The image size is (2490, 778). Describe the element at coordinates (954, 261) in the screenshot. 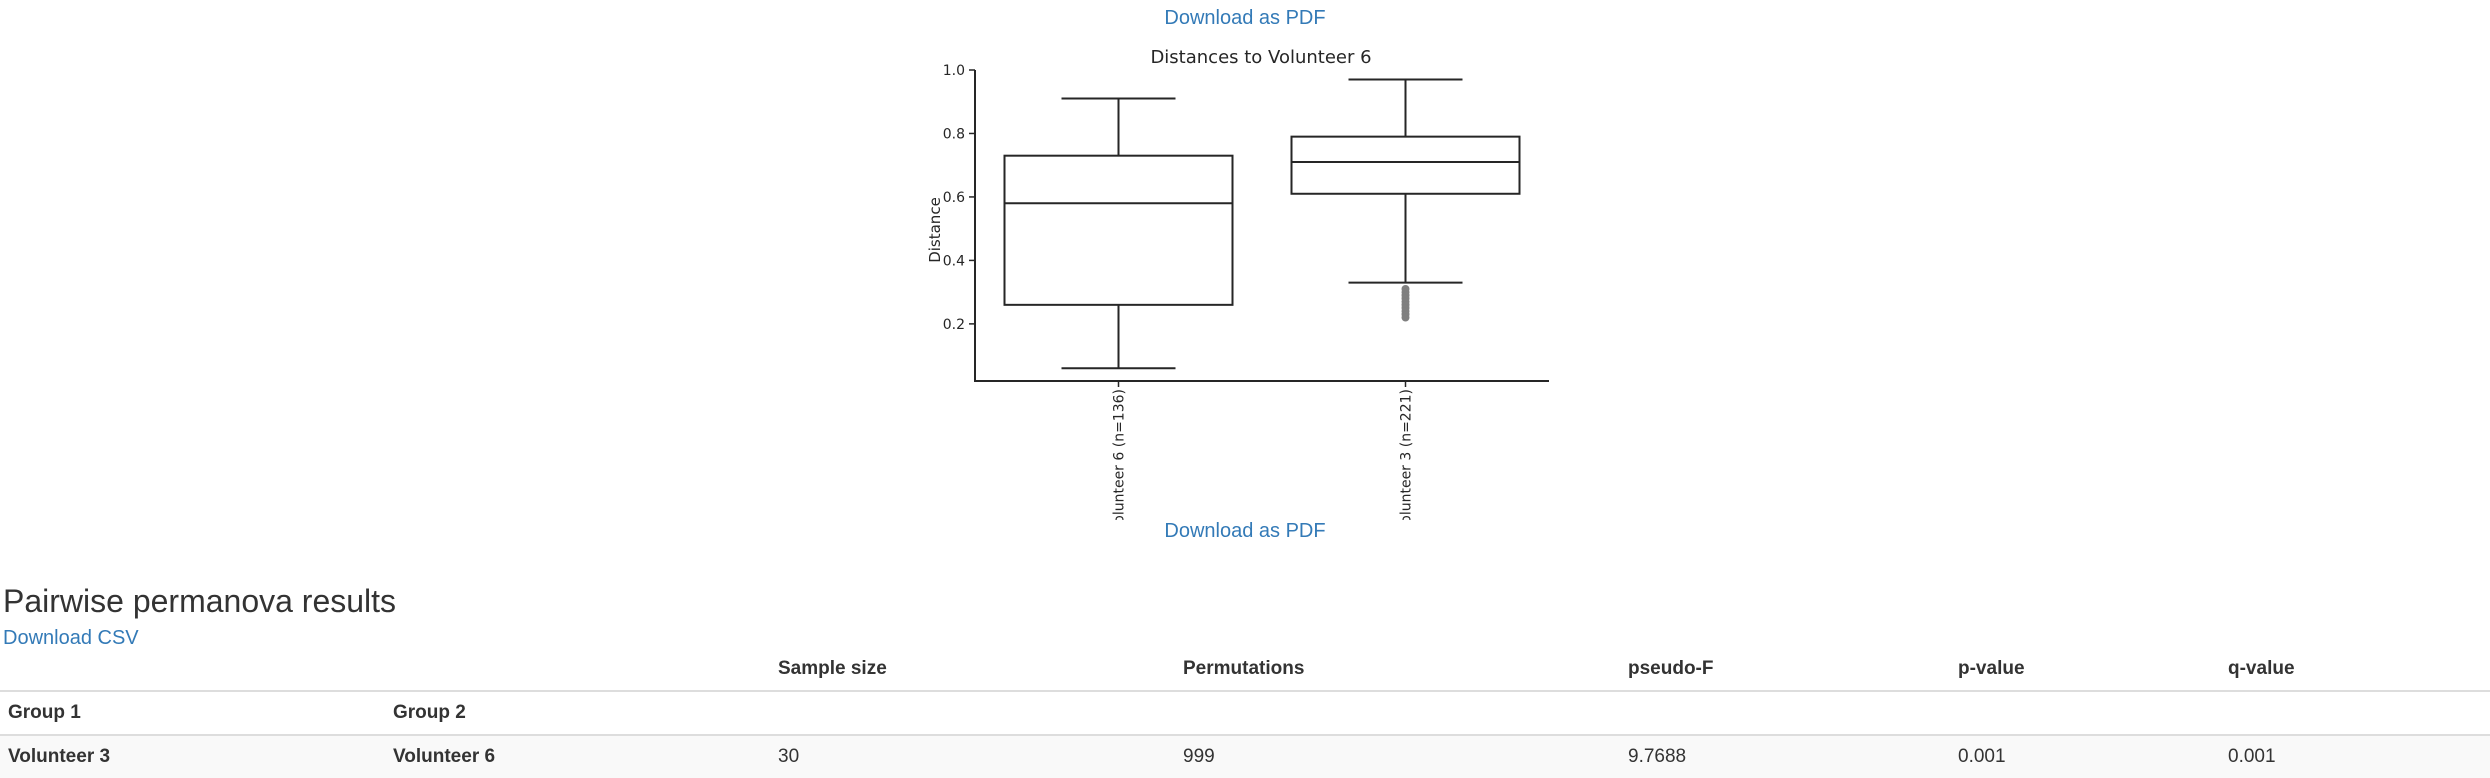

I see `y-tick-label: 0.4` at that location.